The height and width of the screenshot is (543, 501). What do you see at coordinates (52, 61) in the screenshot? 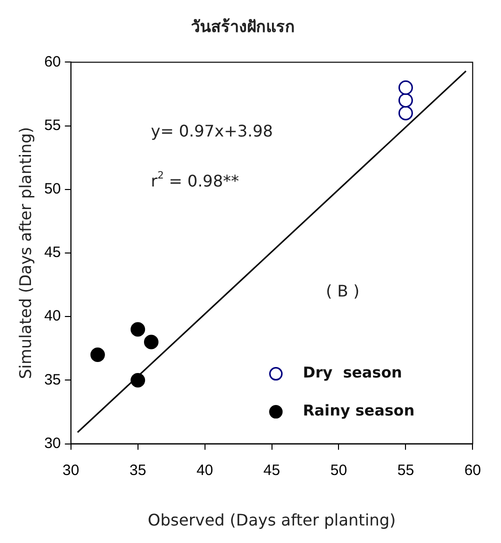
I see `y-tick-label: 60` at bounding box center [52, 61].